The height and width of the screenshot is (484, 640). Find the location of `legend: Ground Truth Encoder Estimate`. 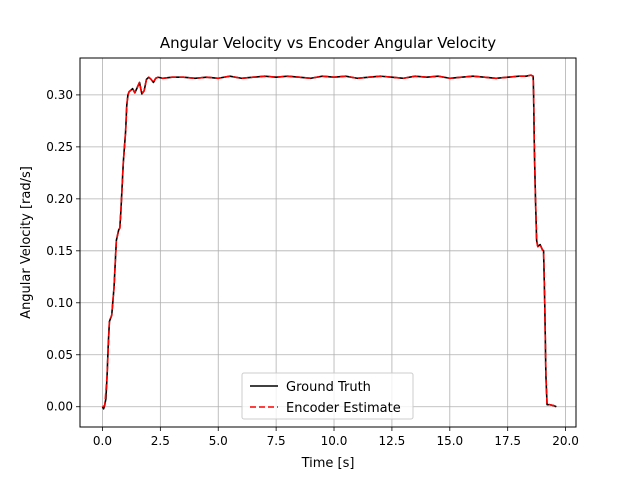

legend: Ground Truth Encoder Estimate is located at coordinates (327, 396).